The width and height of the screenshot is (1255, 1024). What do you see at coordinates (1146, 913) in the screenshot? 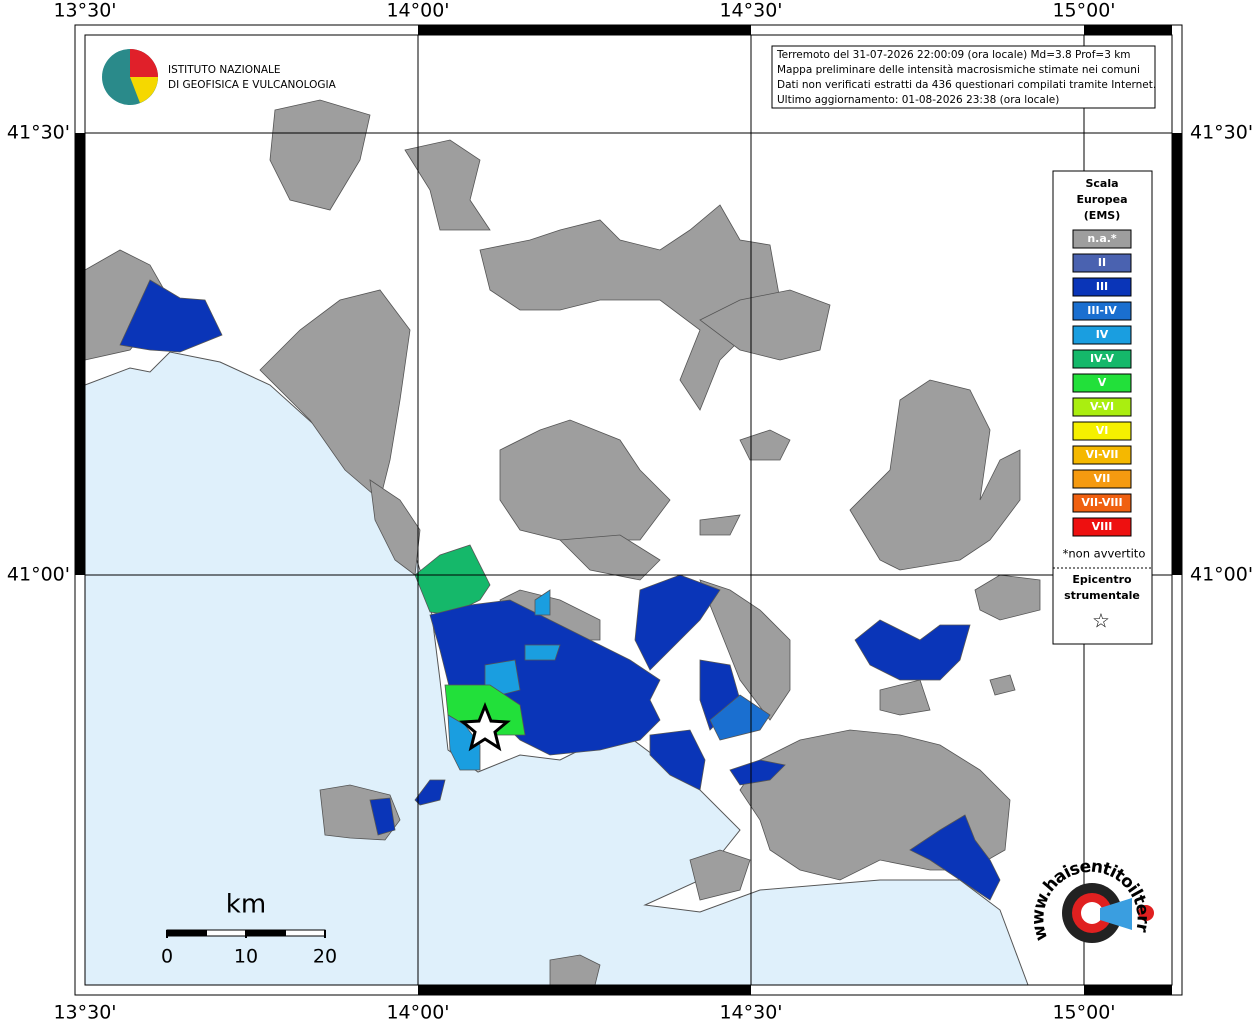
I see `site-logo-badge` at bounding box center [1146, 913].